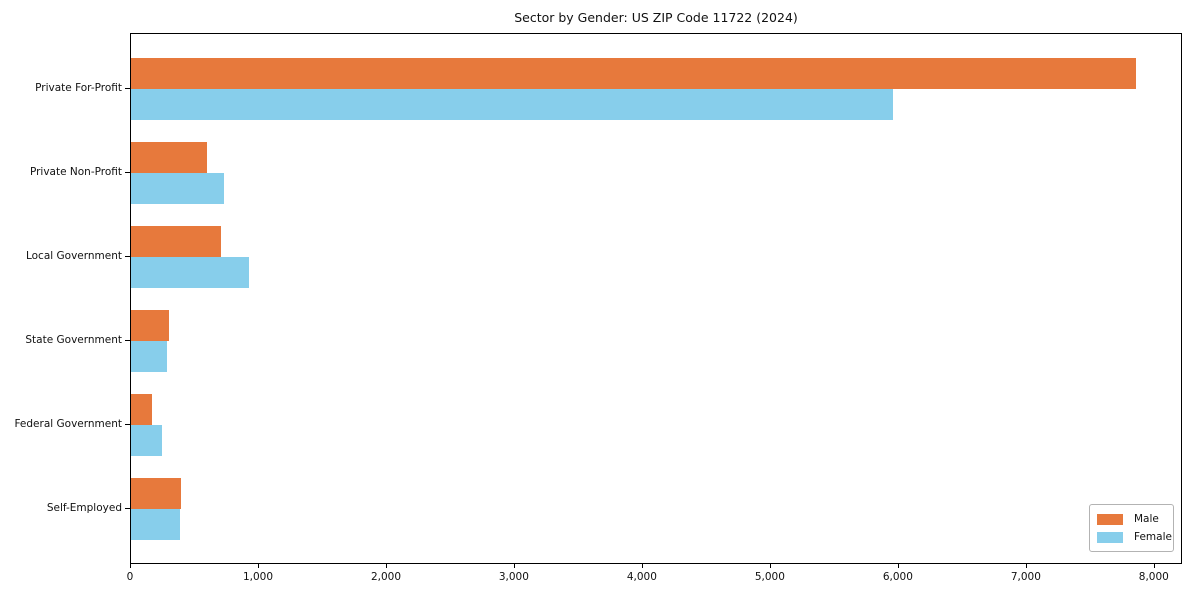 The width and height of the screenshot is (1200, 600). I want to click on bar-male-local-government, so click(176, 241).